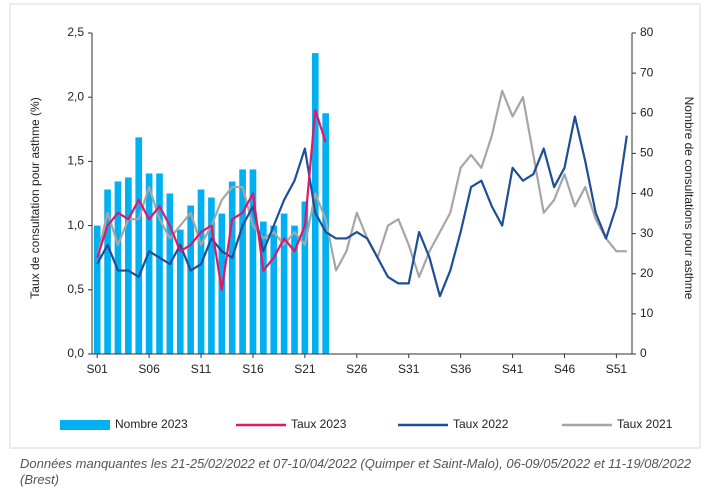 The image size is (705, 488). What do you see at coordinates (305, 369) in the screenshot?
I see `x-tick-label: S21` at bounding box center [305, 369].